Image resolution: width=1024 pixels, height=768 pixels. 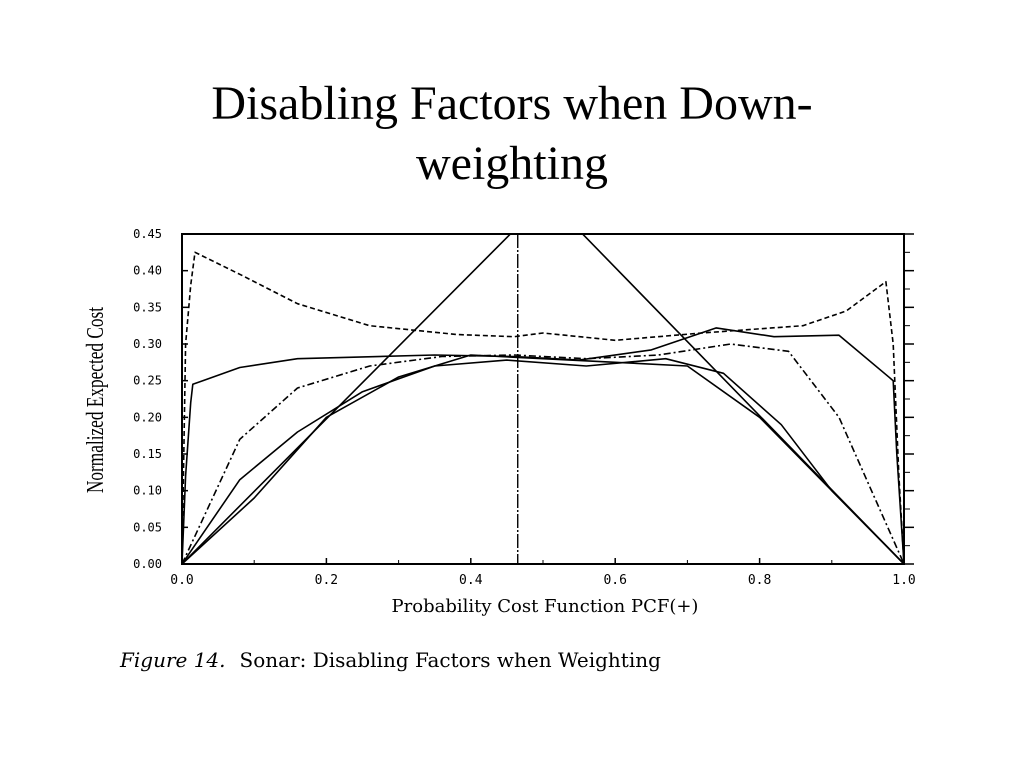 What do you see at coordinates (545, 606) in the screenshot?
I see `x-axis-label: Probability Cost Function PCF(+)` at bounding box center [545, 606].